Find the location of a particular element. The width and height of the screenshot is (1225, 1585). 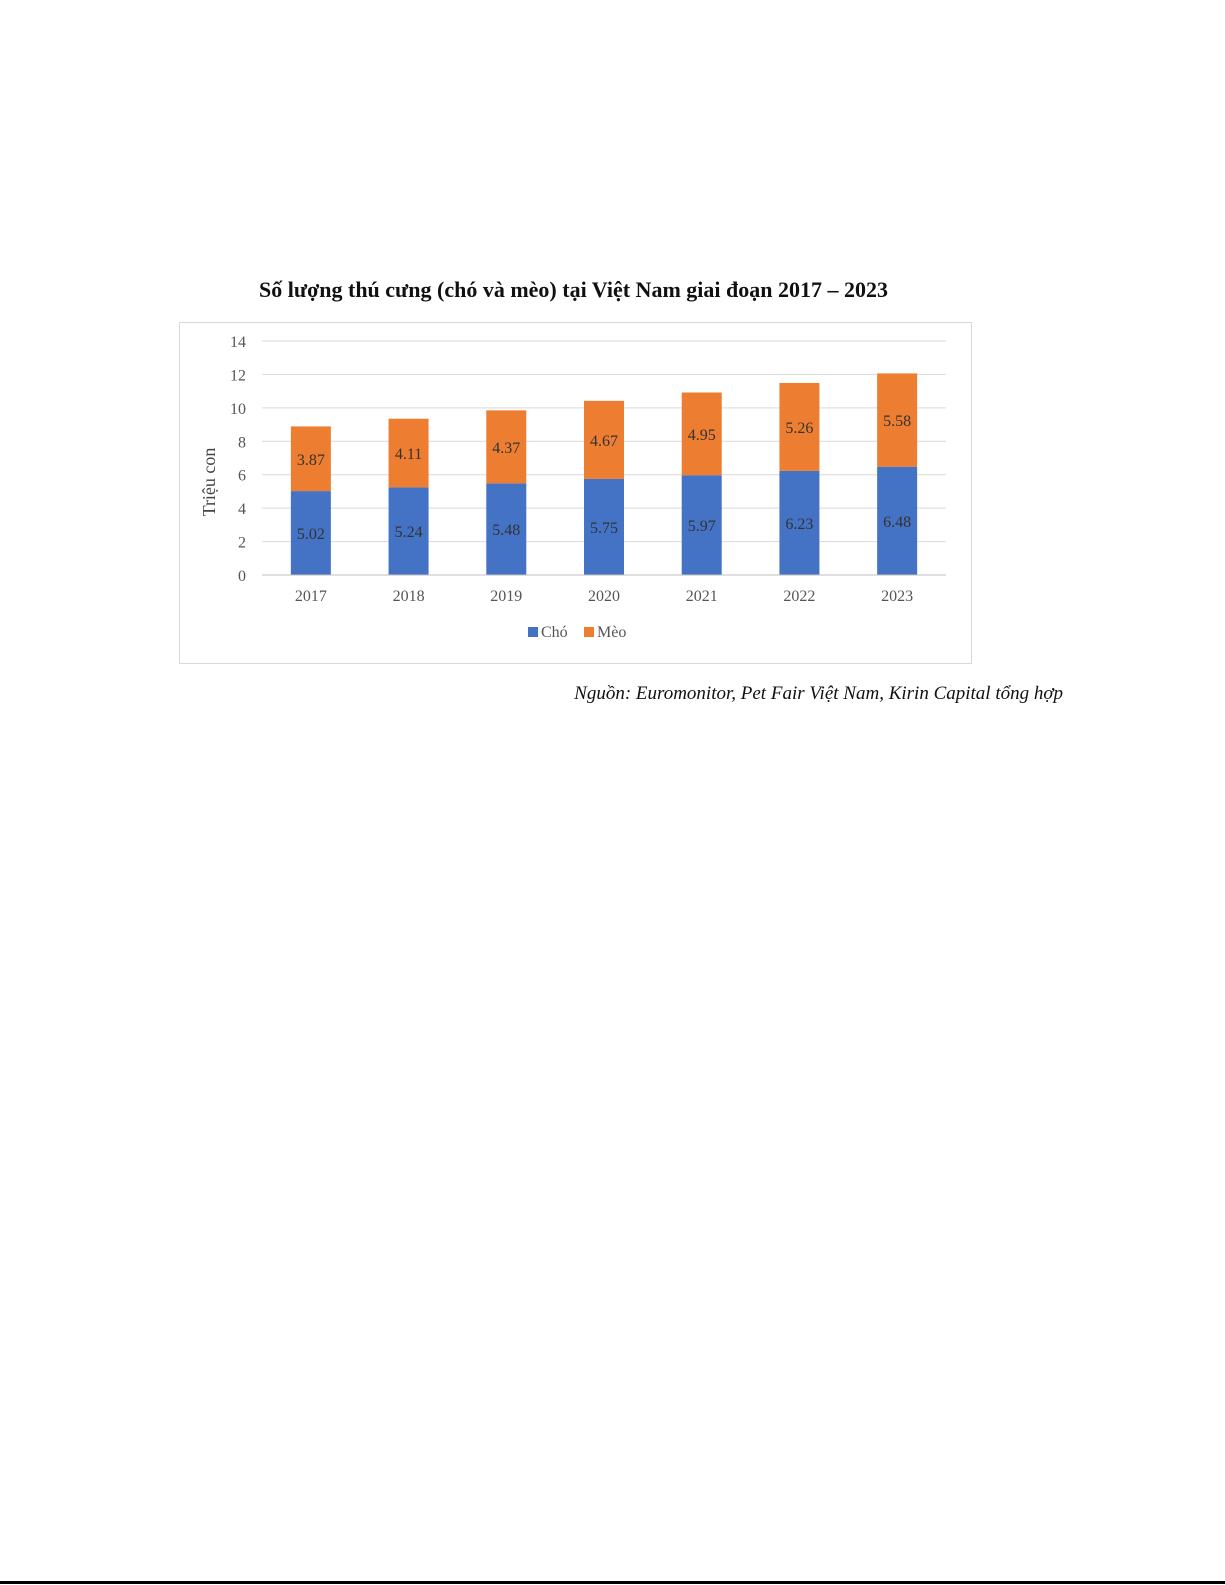

x-tick-label: 2017 is located at coordinates (311, 596).